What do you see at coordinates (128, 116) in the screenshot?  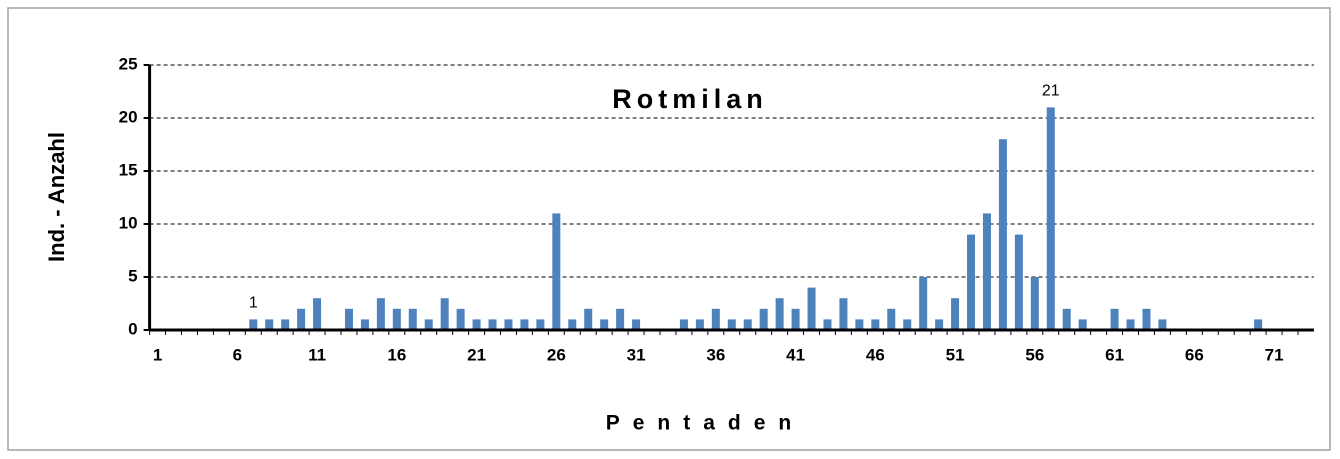 I see `y-tick-label: 20` at bounding box center [128, 116].